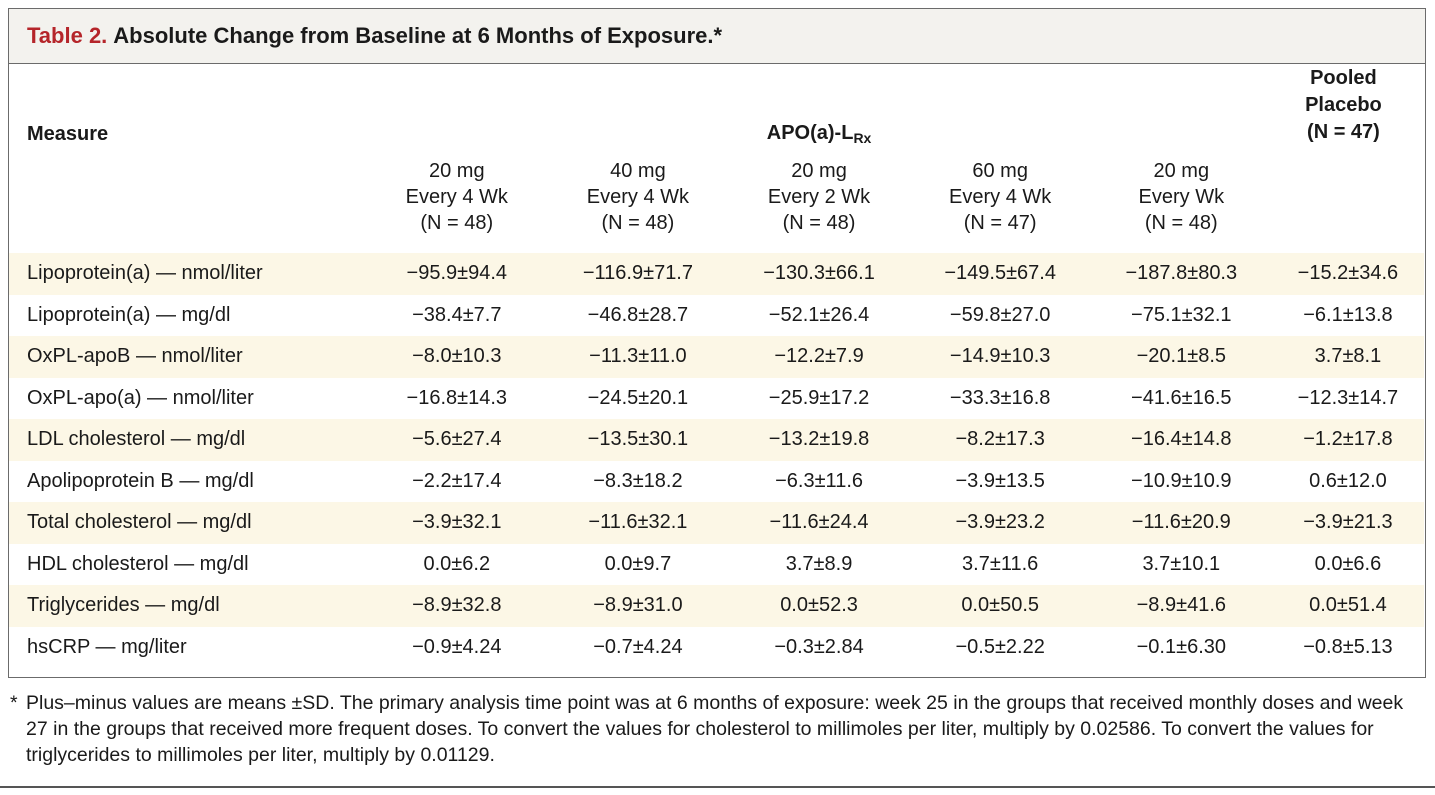 This screenshot has height=795, width=1435. I want to click on value-cell: −11.6±32.1, so click(638, 523).